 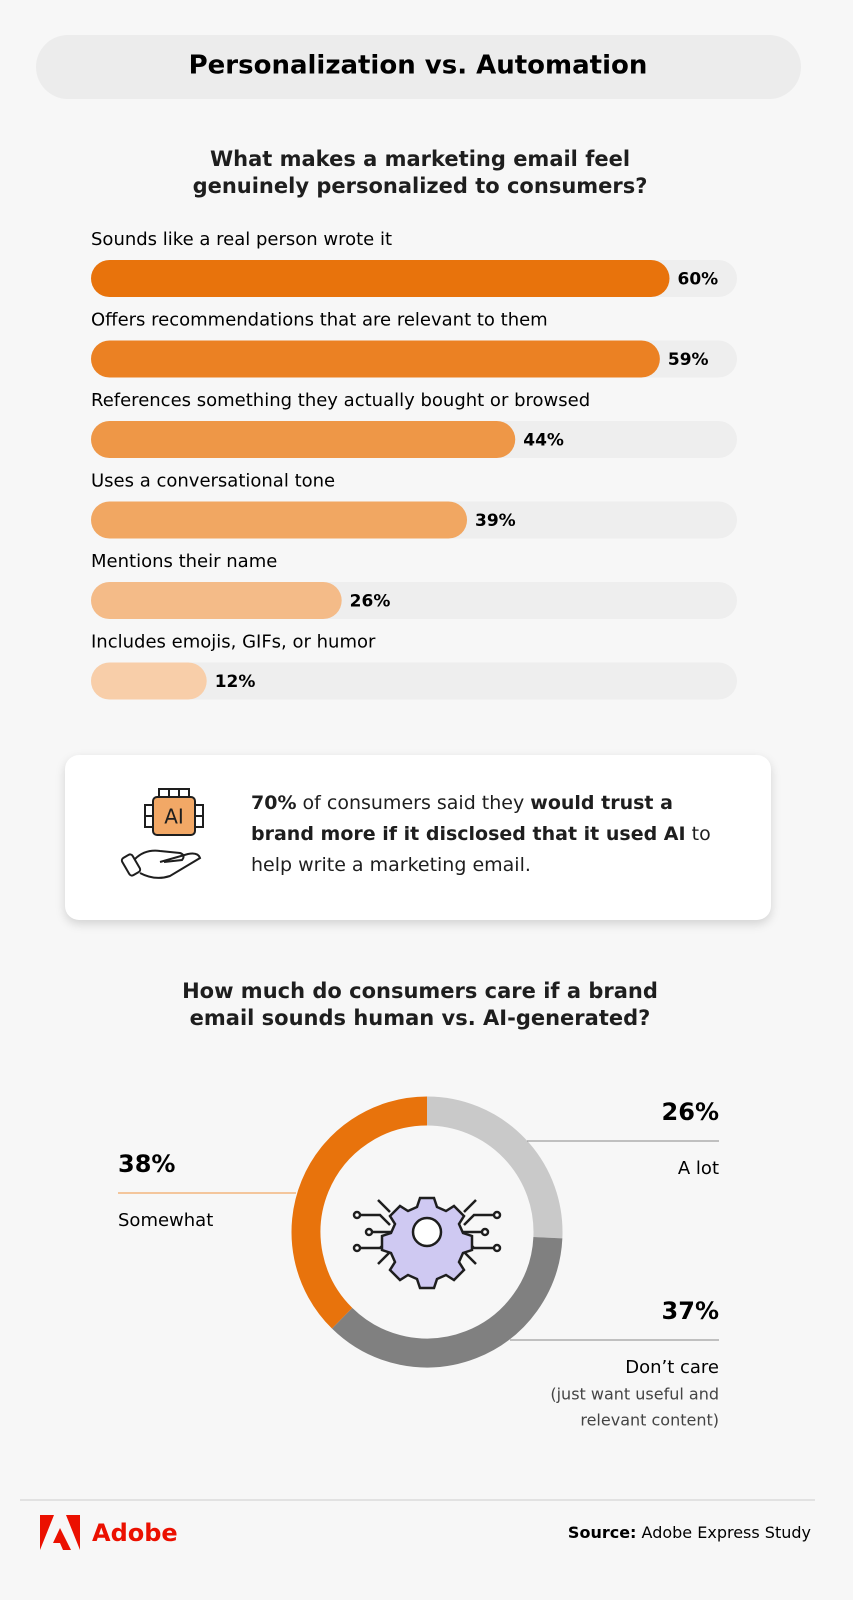 What do you see at coordinates (165, 1220) in the screenshot?
I see `category-label: Somewhat` at bounding box center [165, 1220].